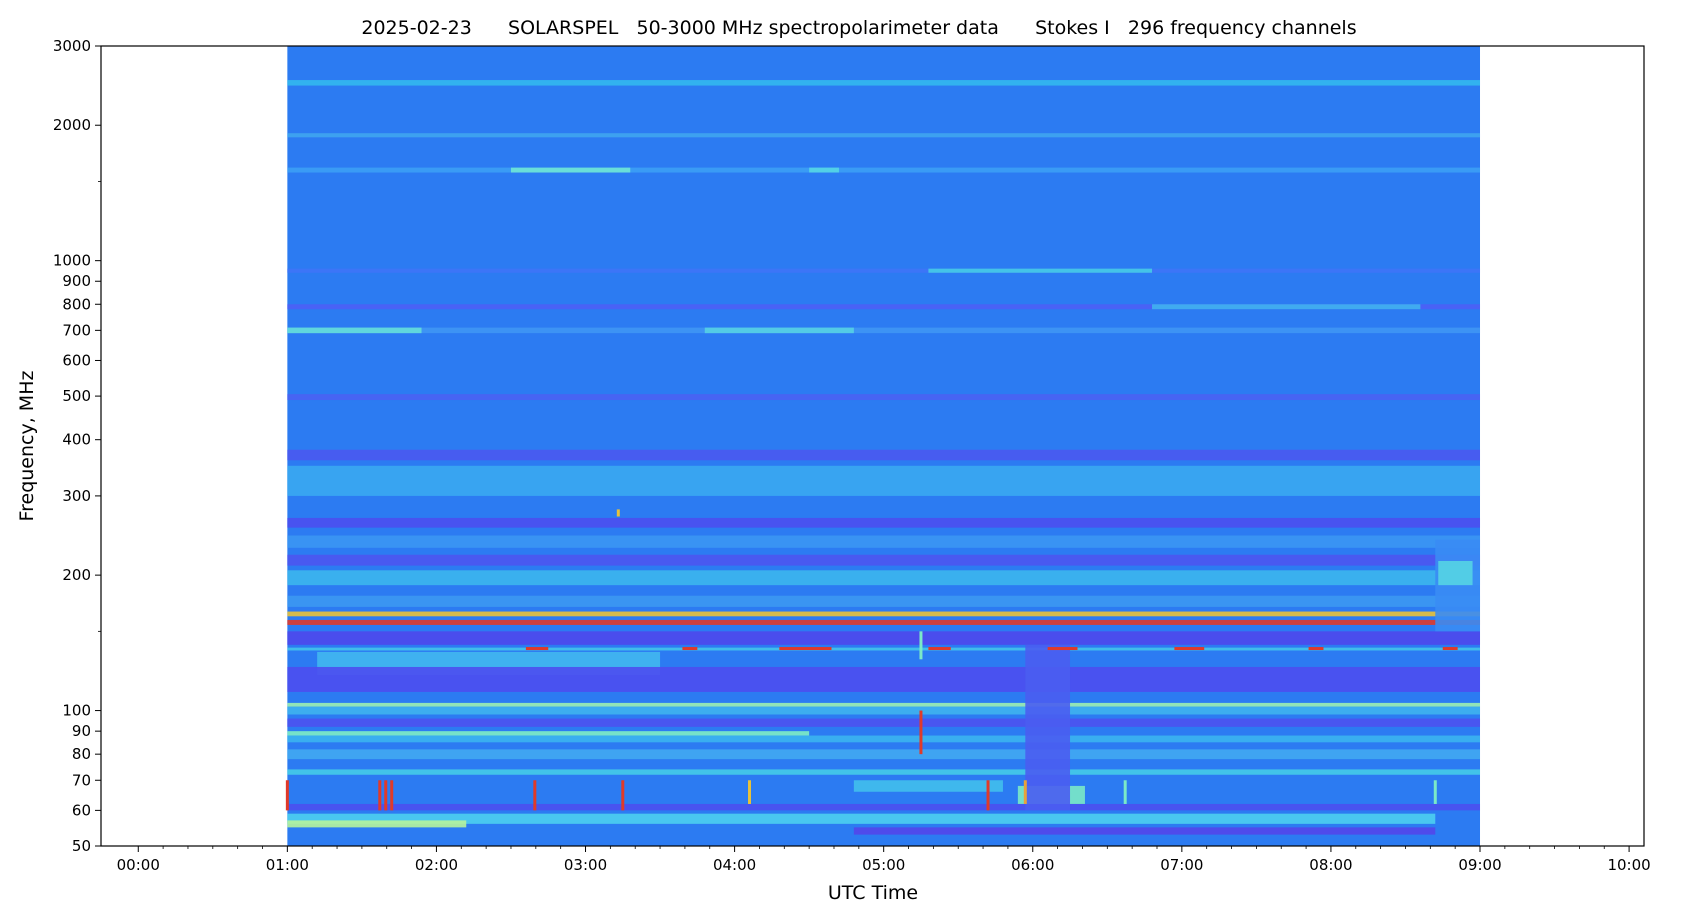 The width and height of the screenshot is (1687, 906). Describe the element at coordinates (72, 261) in the screenshot. I see `y-tick-label: 1000` at that location.